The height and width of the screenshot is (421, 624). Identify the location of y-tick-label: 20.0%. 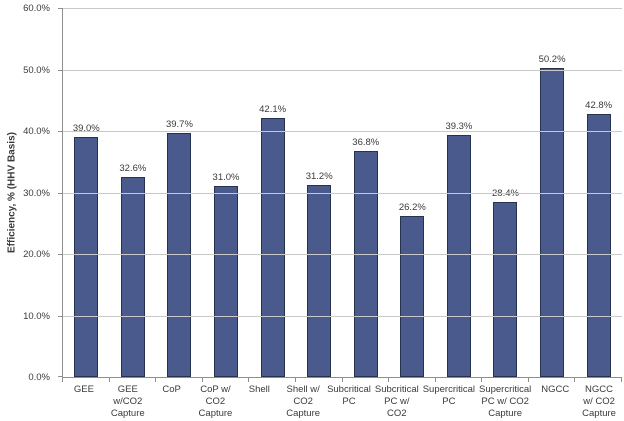
(36, 255).